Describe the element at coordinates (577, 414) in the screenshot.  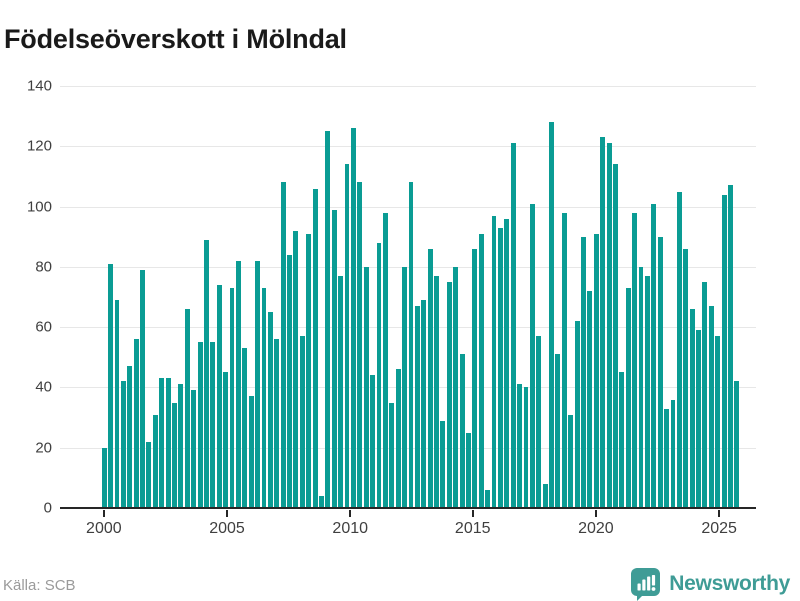
I see `bar-2018q3` at that location.